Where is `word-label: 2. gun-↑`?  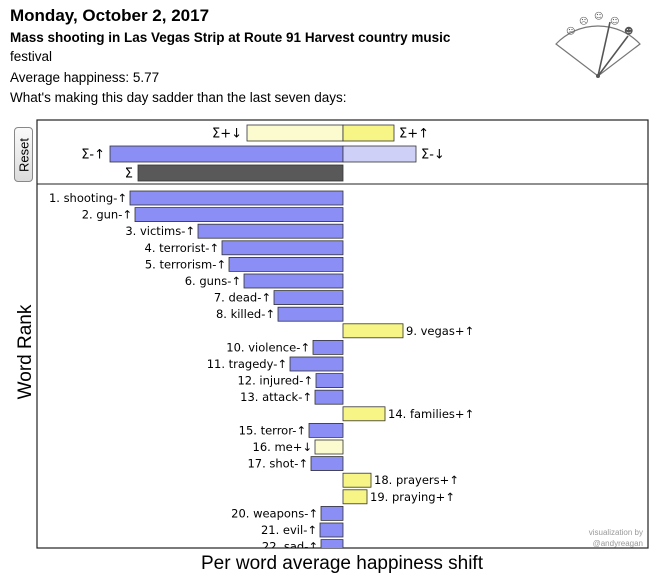
word-label: 2. gun-↑ is located at coordinates (107, 215).